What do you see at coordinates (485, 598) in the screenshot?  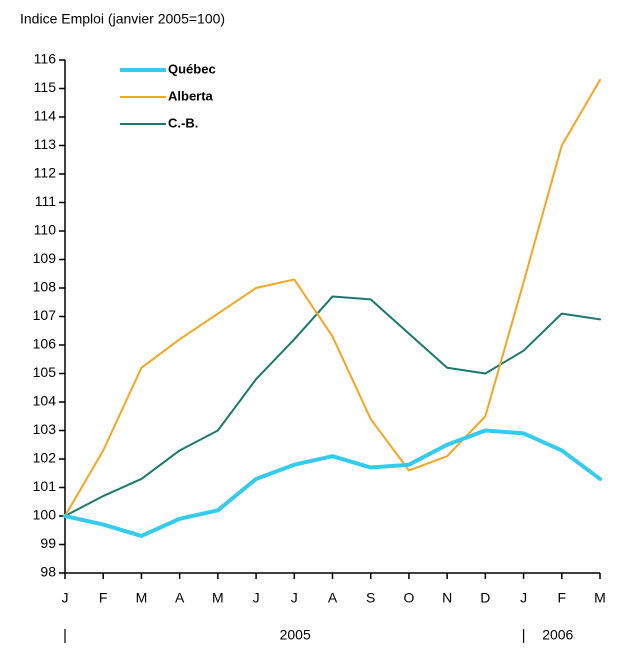 I see `x-tick-label: D` at bounding box center [485, 598].